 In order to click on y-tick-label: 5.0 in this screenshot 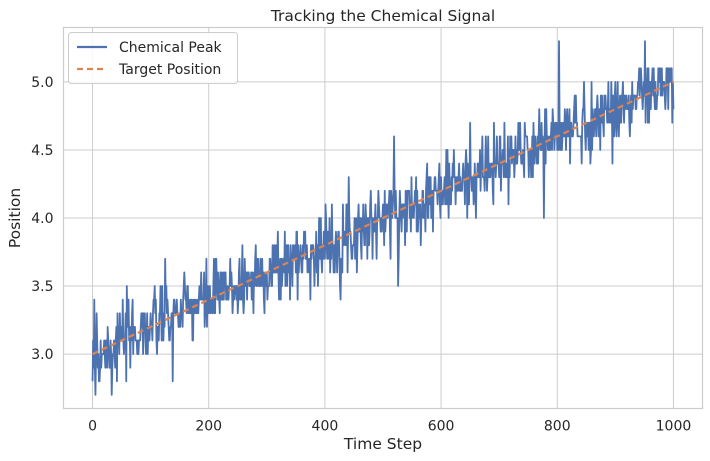, I will do `click(42, 83)`.